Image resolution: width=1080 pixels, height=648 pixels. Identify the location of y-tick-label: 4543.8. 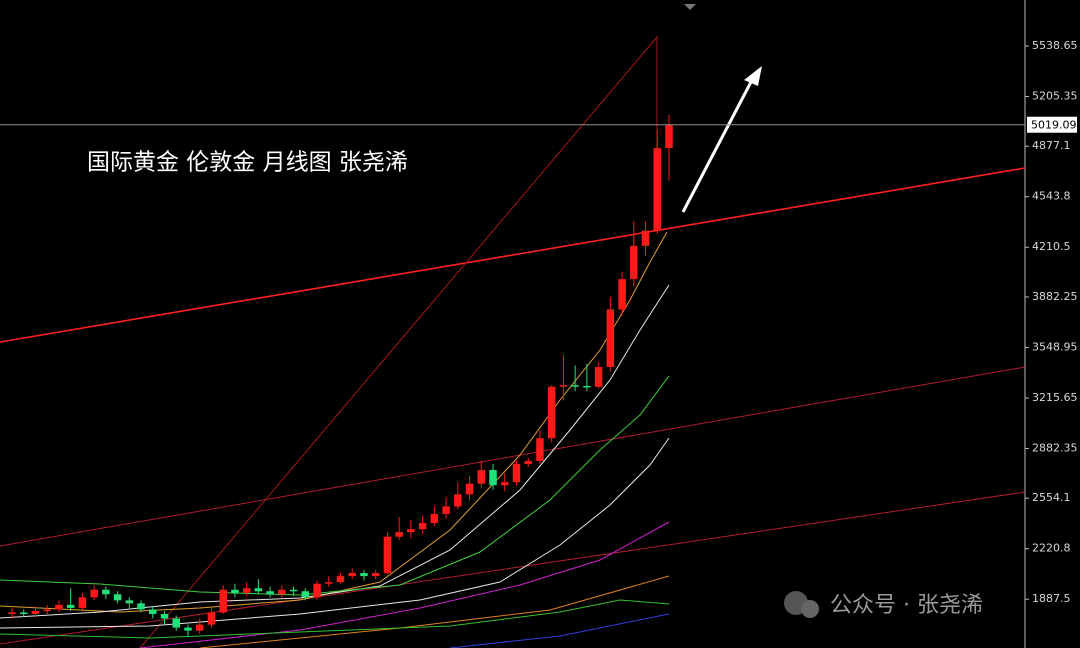
(1051, 196).